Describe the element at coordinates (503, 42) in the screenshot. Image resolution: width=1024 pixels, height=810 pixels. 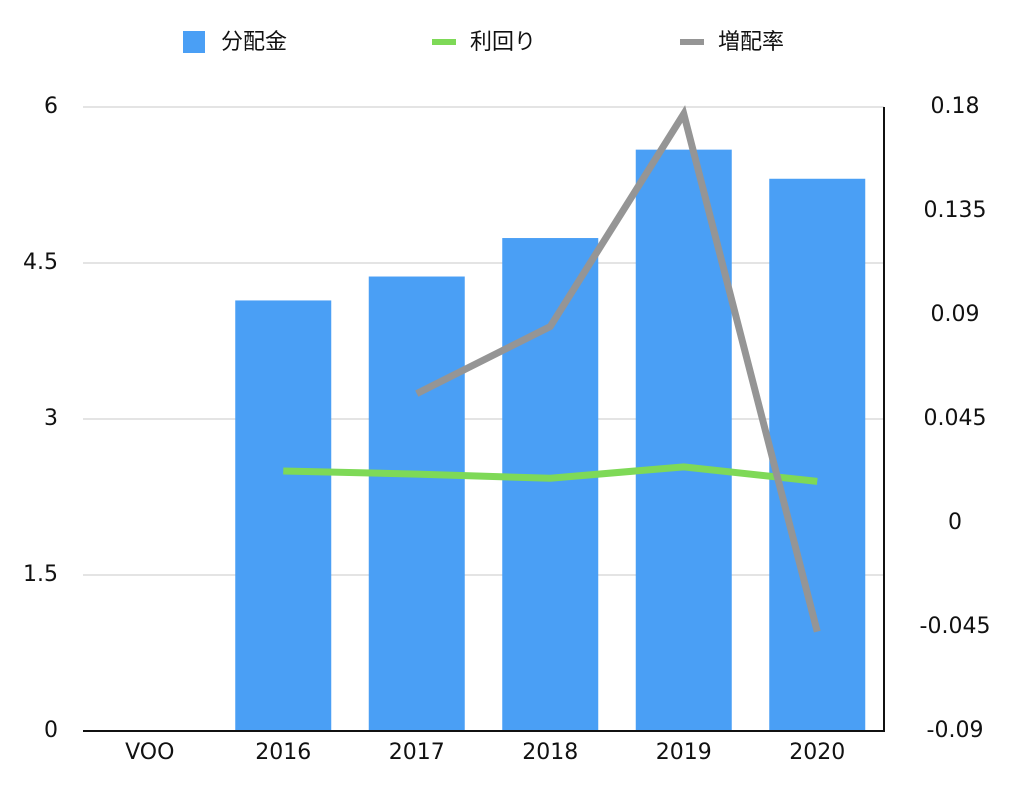
I see `legend-label: 利回り` at that location.